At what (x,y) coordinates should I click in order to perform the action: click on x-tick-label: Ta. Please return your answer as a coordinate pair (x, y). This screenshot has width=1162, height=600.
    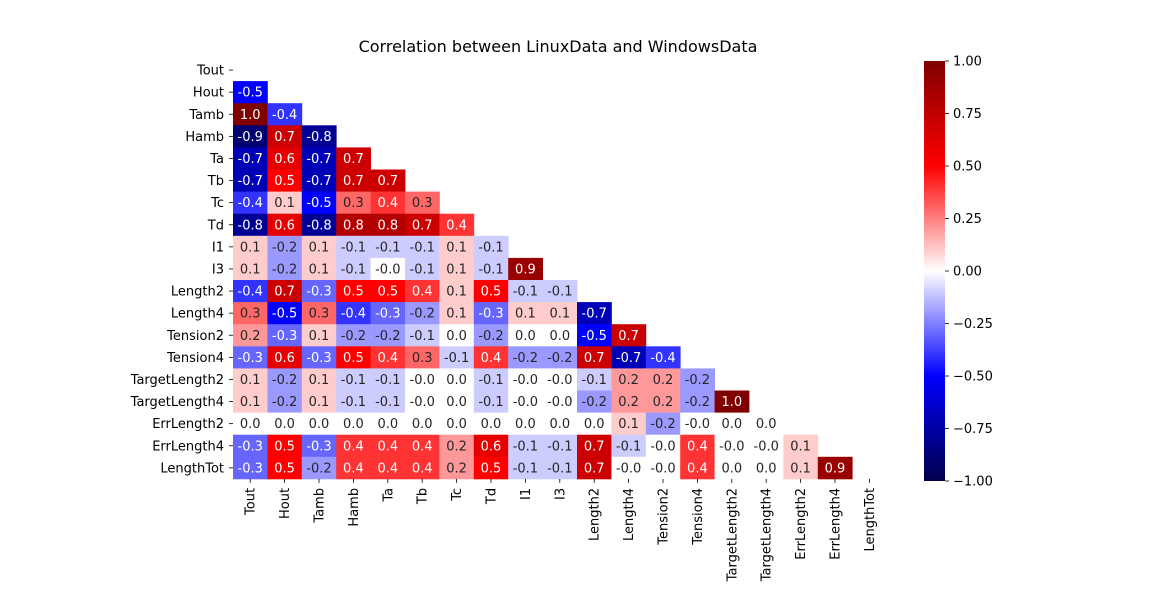
    Looking at the image, I should click on (388, 495).